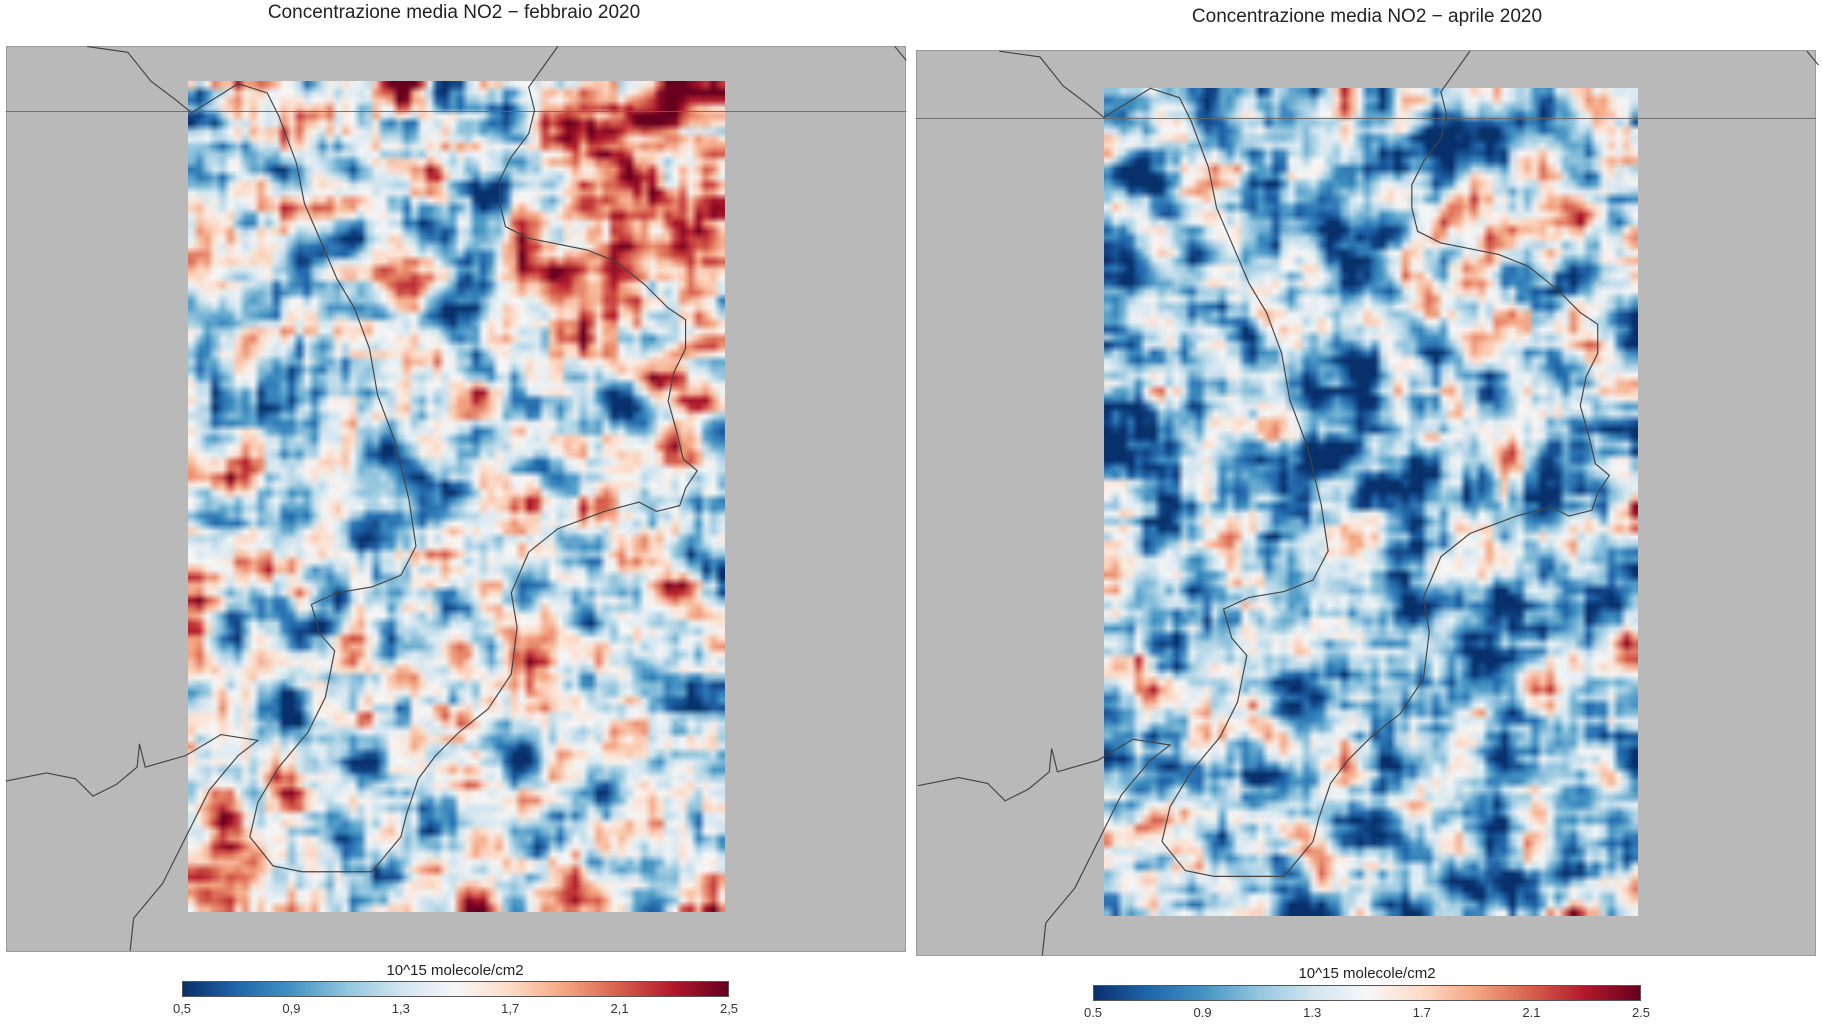 This screenshot has height=1024, width=1822. What do you see at coordinates (455, 989) in the screenshot?
I see `colorbar-february` at bounding box center [455, 989].